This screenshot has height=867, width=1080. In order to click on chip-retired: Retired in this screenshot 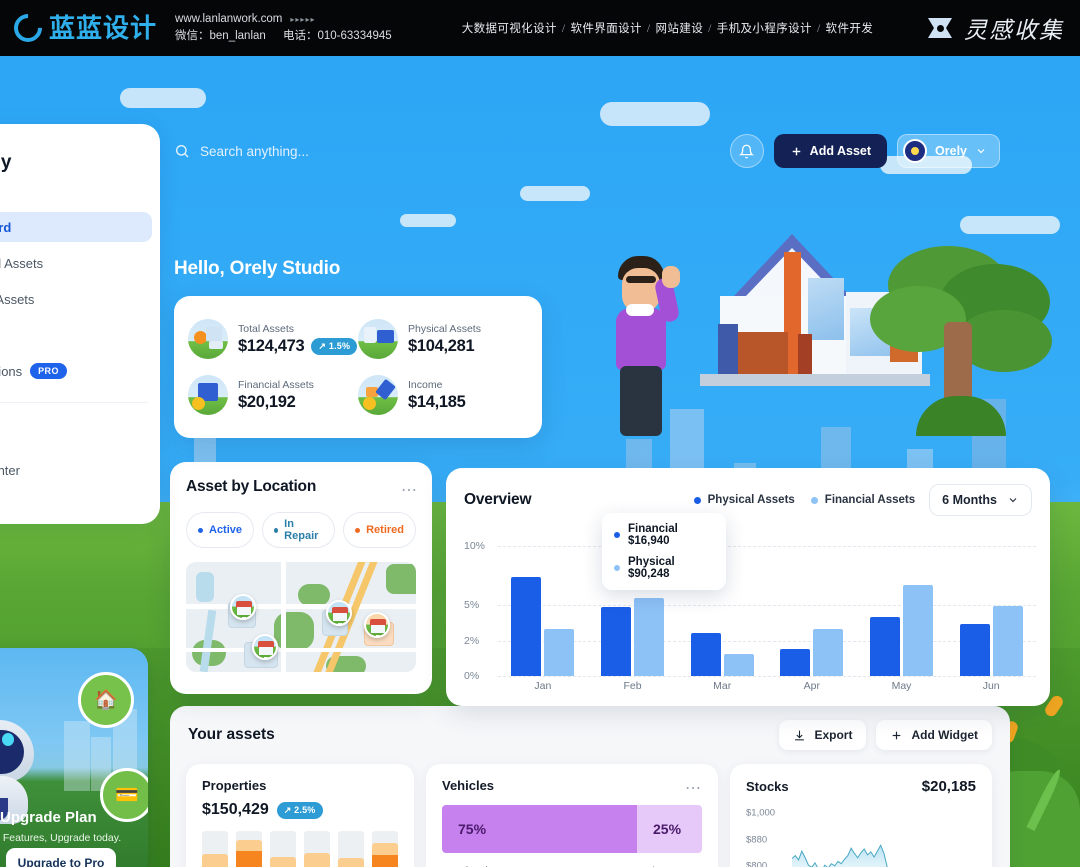, I will do `click(379, 530)`.